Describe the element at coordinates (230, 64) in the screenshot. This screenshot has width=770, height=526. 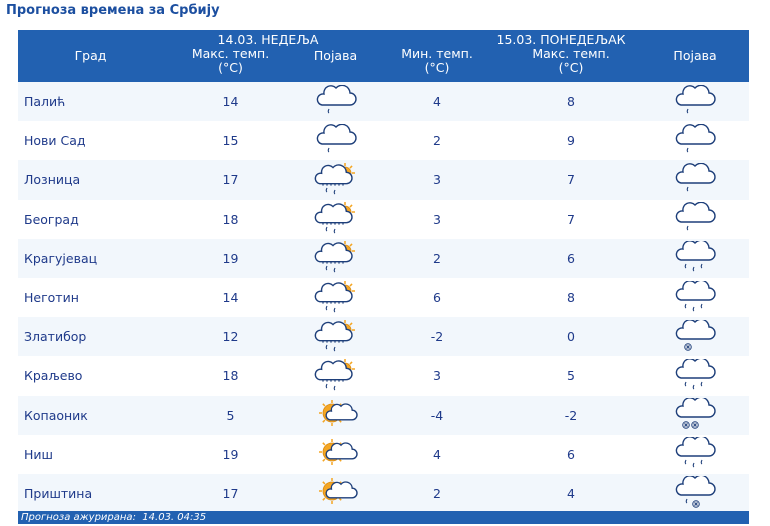
I see `col-max1-header: Макс. темп. (°C)` at that location.